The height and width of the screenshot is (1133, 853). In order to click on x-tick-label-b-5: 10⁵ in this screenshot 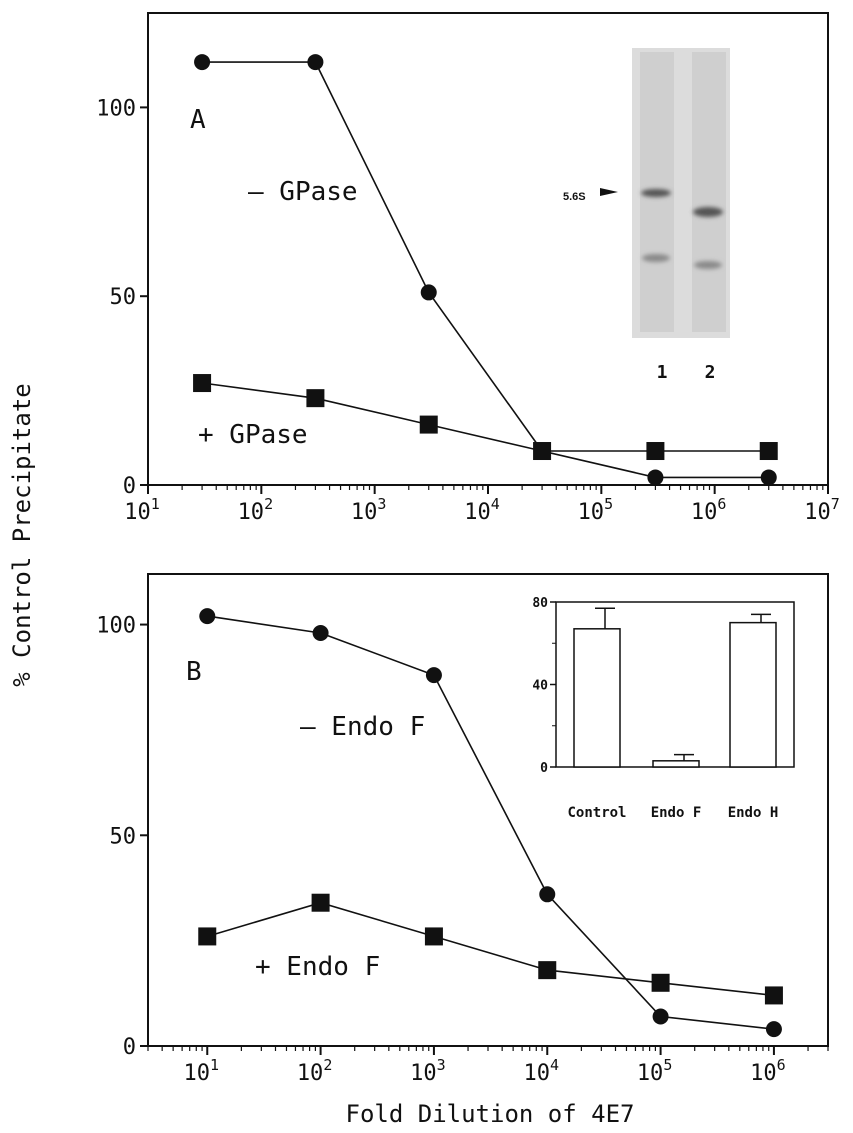, I will do `click(655, 1071)`.